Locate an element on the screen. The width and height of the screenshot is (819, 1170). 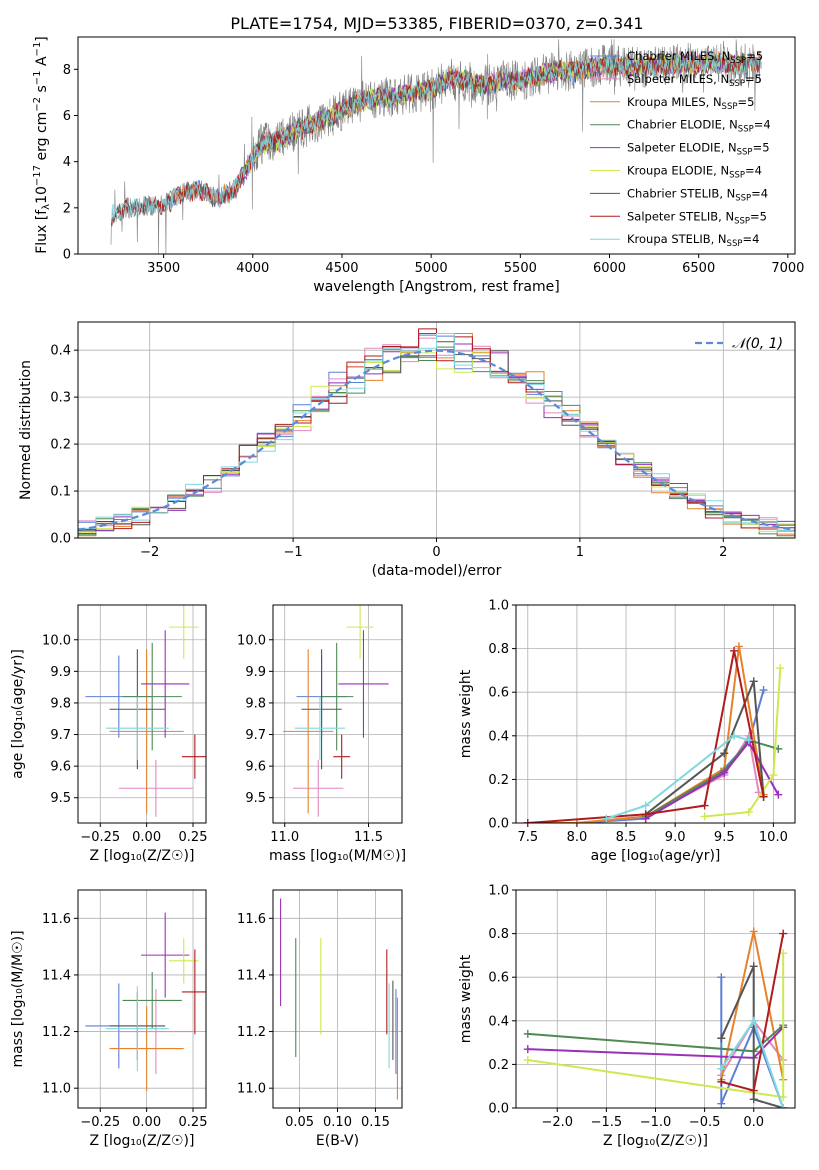
x-axis-label: wavelength [Angstrom, rest frame] is located at coordinates (436, 287).